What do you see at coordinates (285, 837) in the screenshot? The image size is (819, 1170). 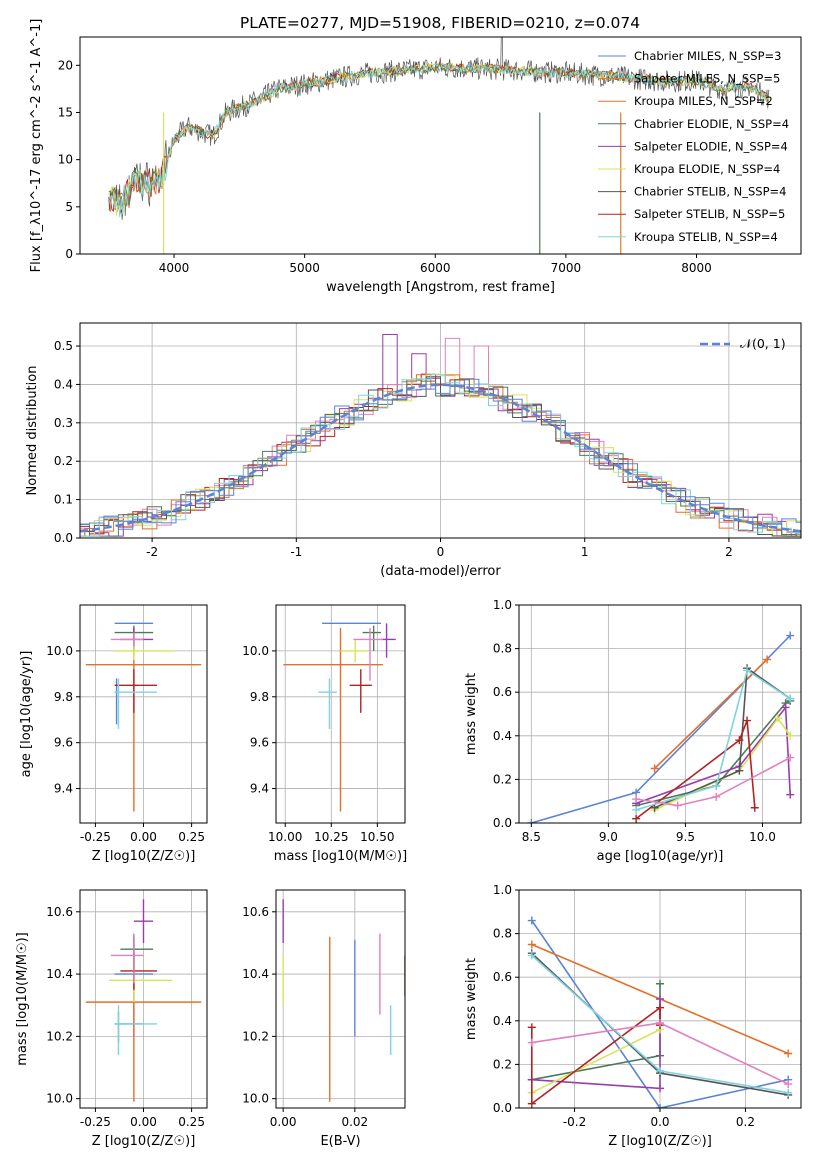 I see `x-tick-label: 10.00` at bounding box center [285, 837].